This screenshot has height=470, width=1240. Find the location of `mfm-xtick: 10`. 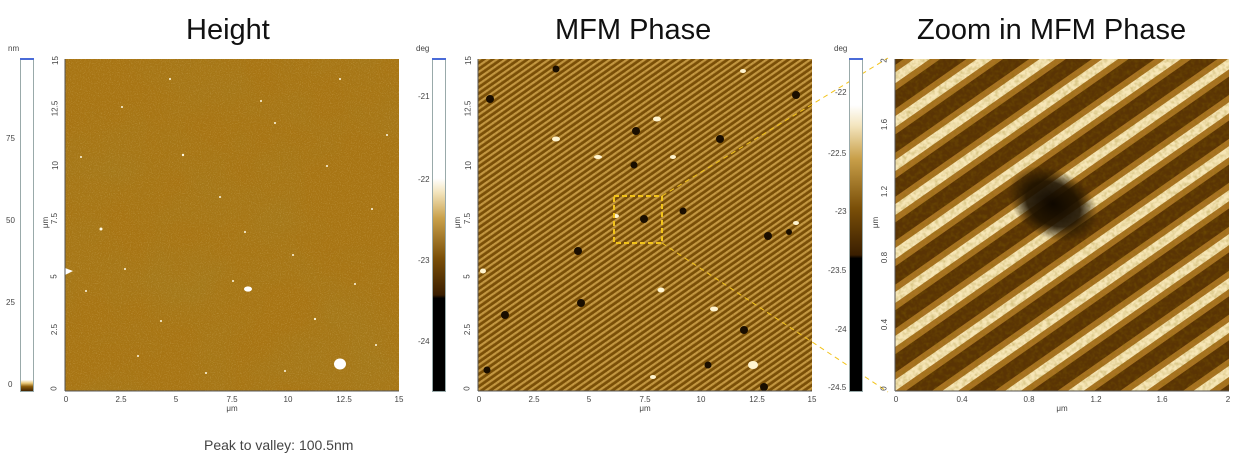

mfm-xtick: 10 is located at coordinates (701, 399).